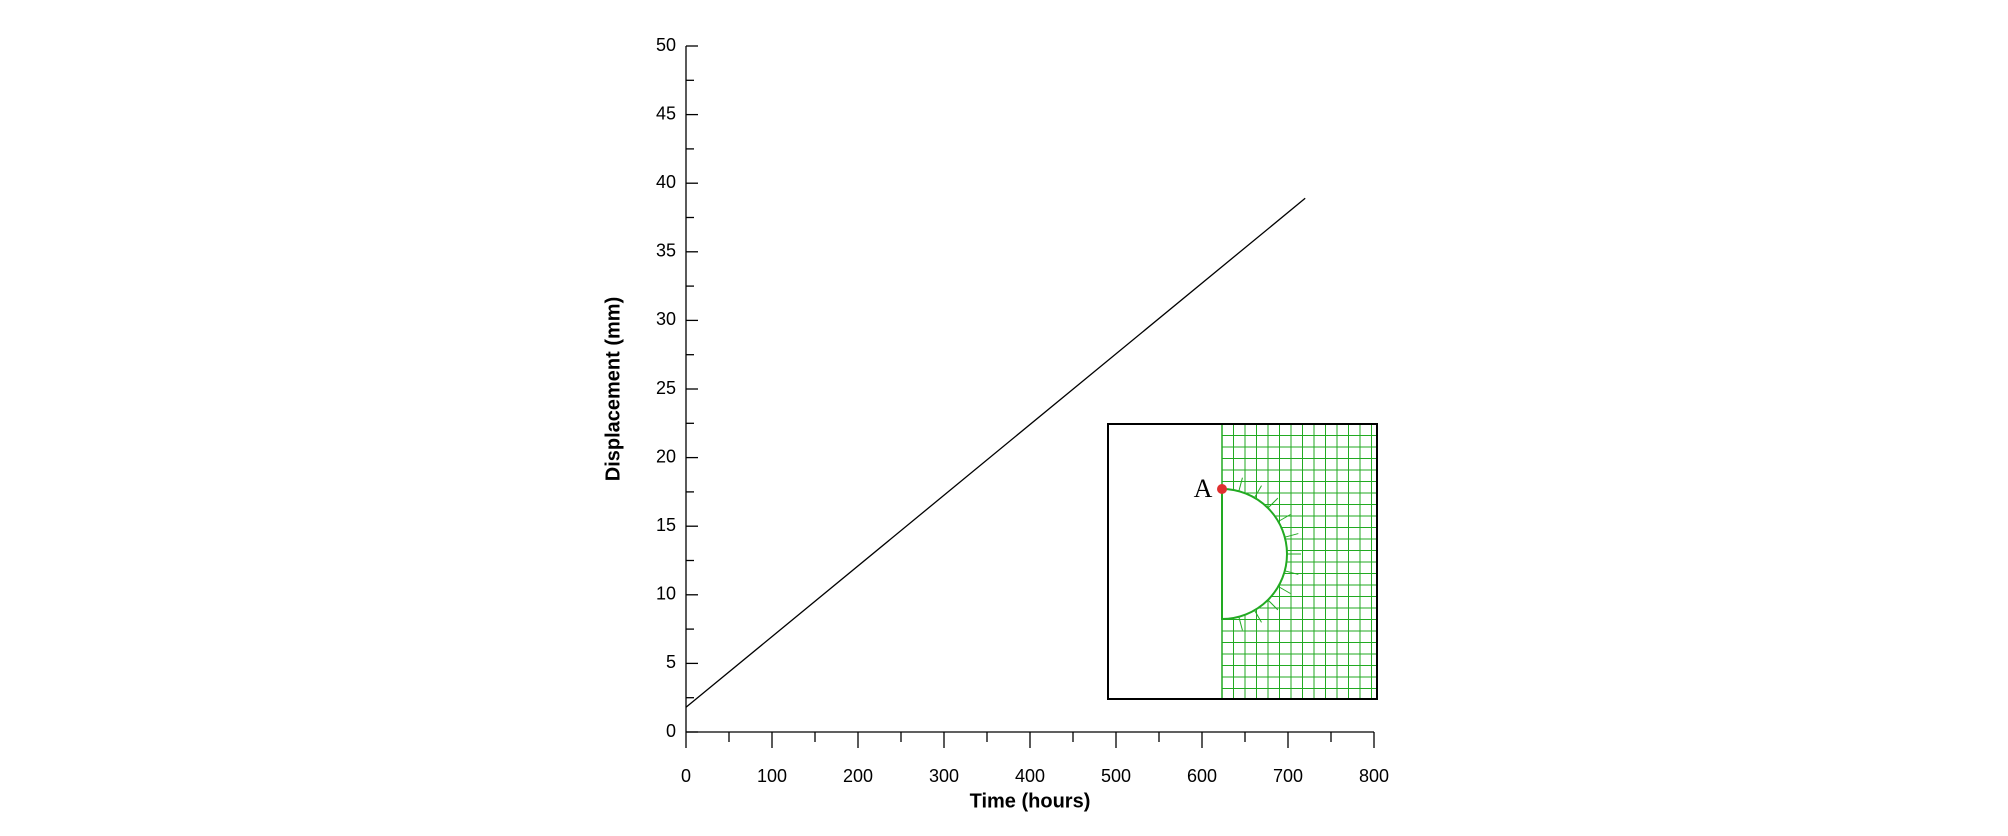  I want to click on point-a, so click(1222, 489).